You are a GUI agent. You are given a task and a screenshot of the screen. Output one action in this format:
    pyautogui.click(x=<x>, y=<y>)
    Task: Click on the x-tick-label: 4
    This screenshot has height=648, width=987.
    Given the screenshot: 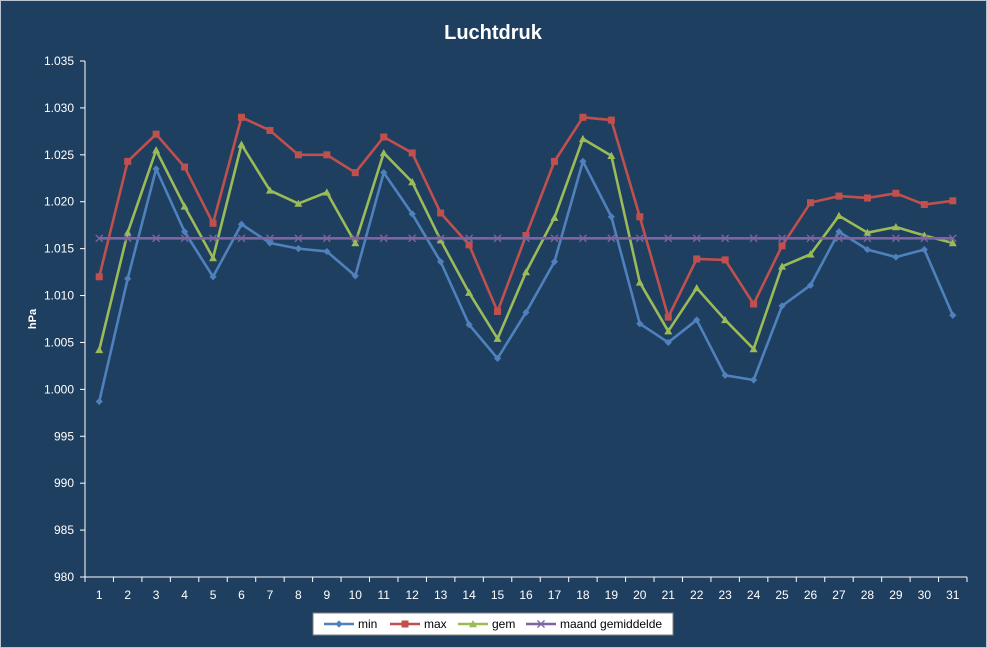 What is the action you would take?
    pyautogui.click(x=184, y=595)
    